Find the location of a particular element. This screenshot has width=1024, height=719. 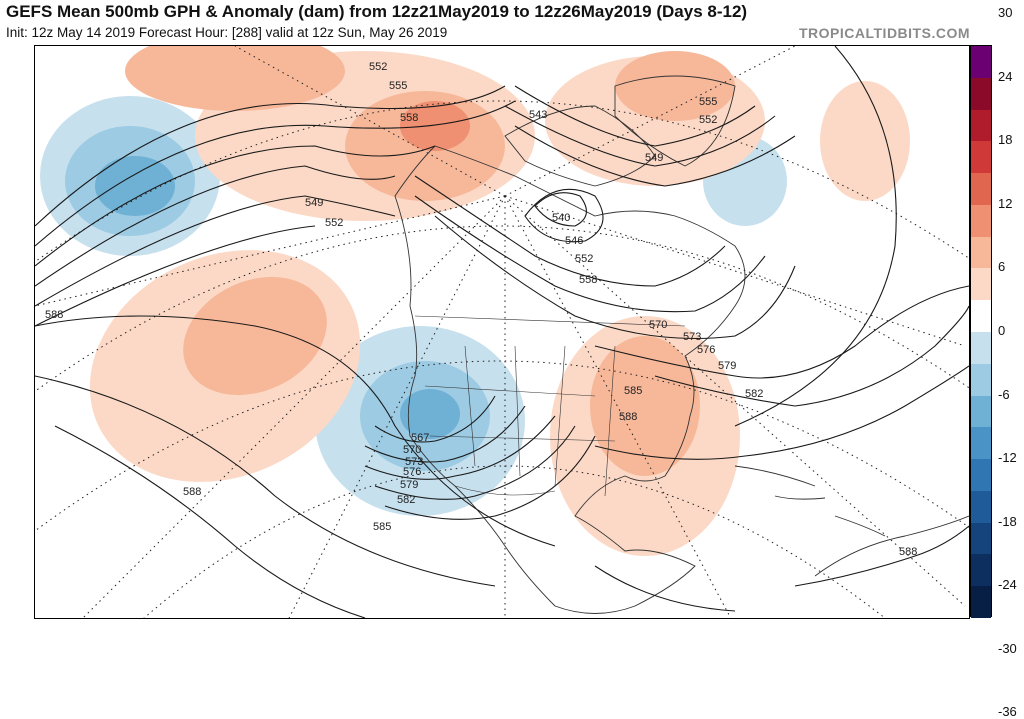

contour-label: 573 is located at coordinates (692, 337).